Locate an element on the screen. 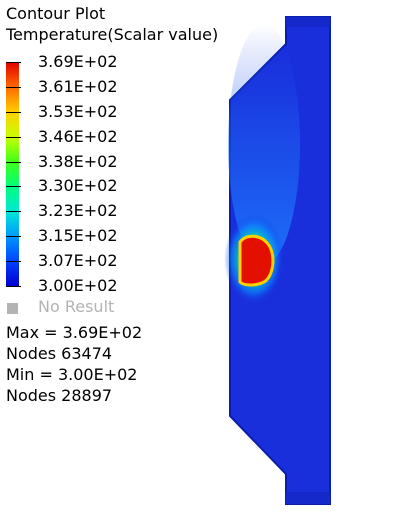  no-result-label: No Result is located at coordinates (76, 306).